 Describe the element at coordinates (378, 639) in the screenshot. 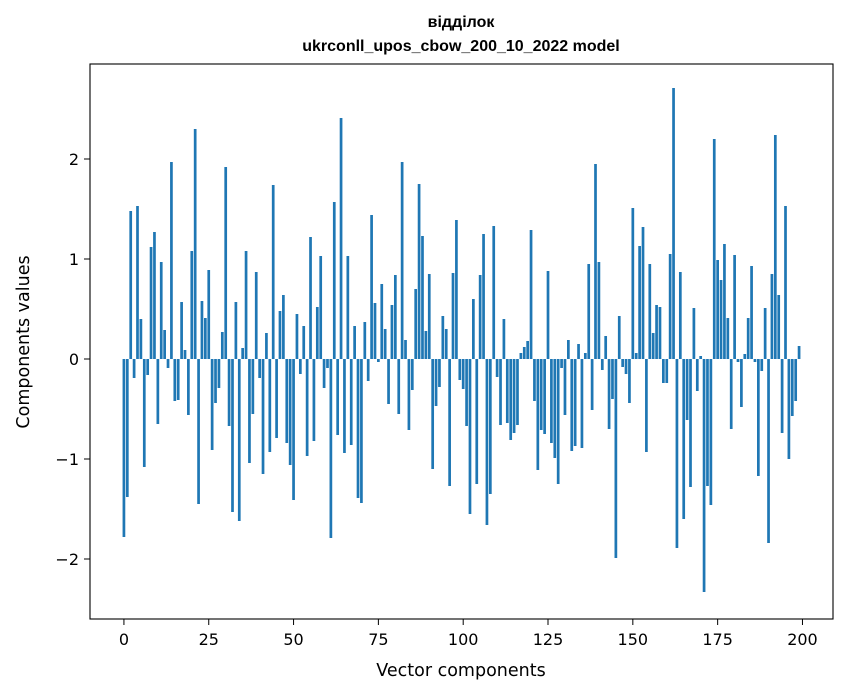

I see `x-tick-label: 75` at that location.